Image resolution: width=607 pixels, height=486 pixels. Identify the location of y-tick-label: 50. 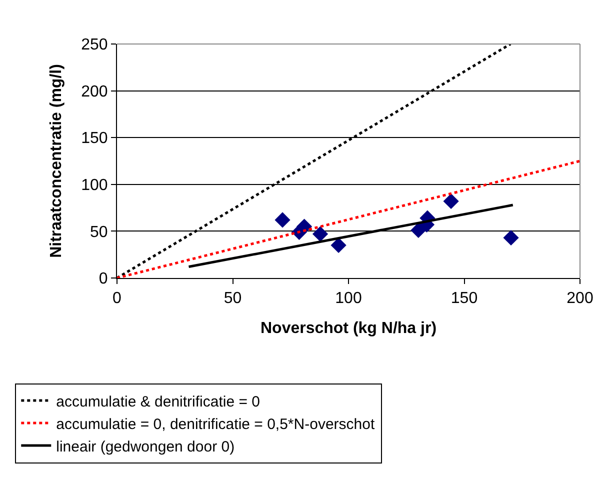
(99, 232).